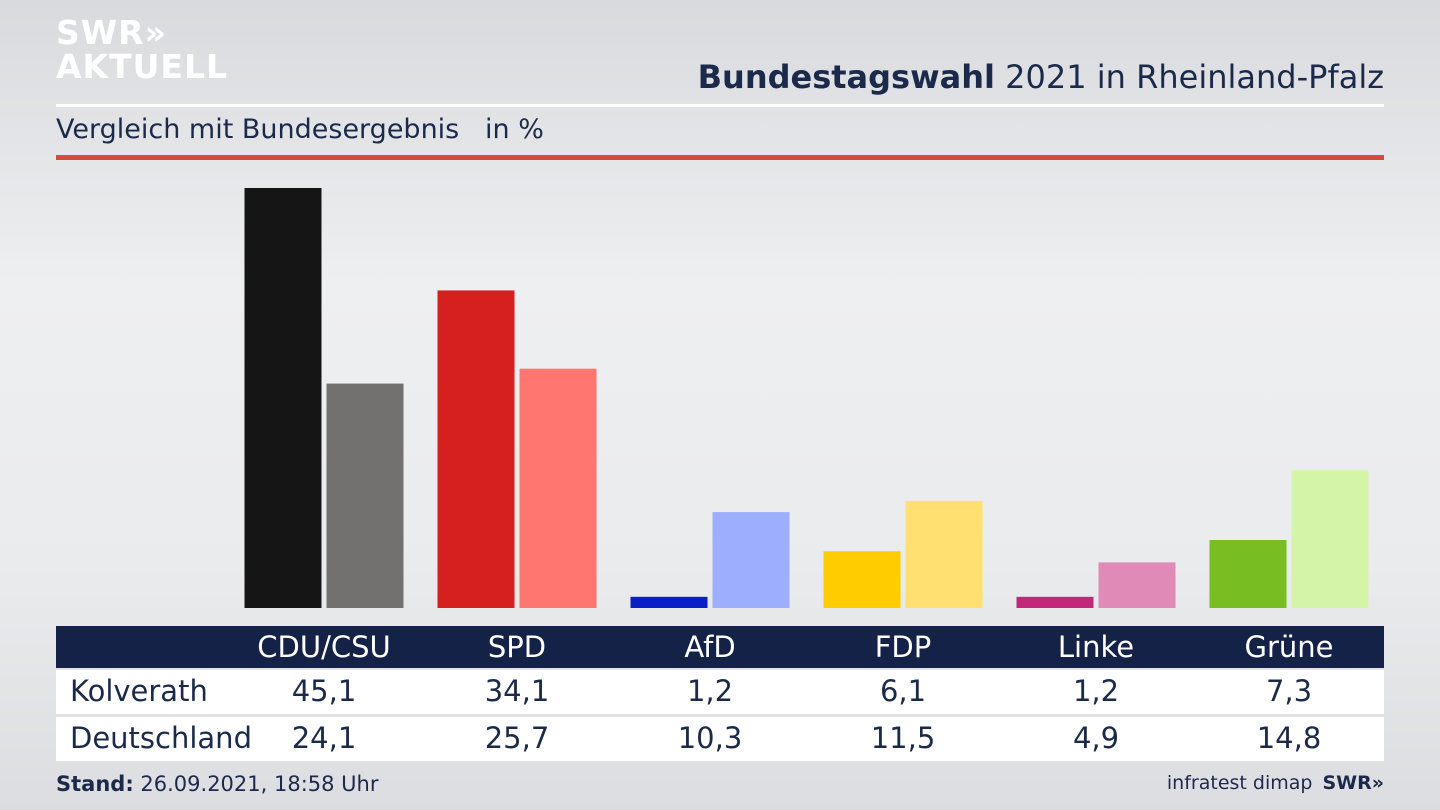 This screenshot has width=1440, height=810. Describe the element at coordinates (300, 129) in the screenshot. I see `chart-subtitle: Vergleich mit Bundesergebnis in %` at that location.